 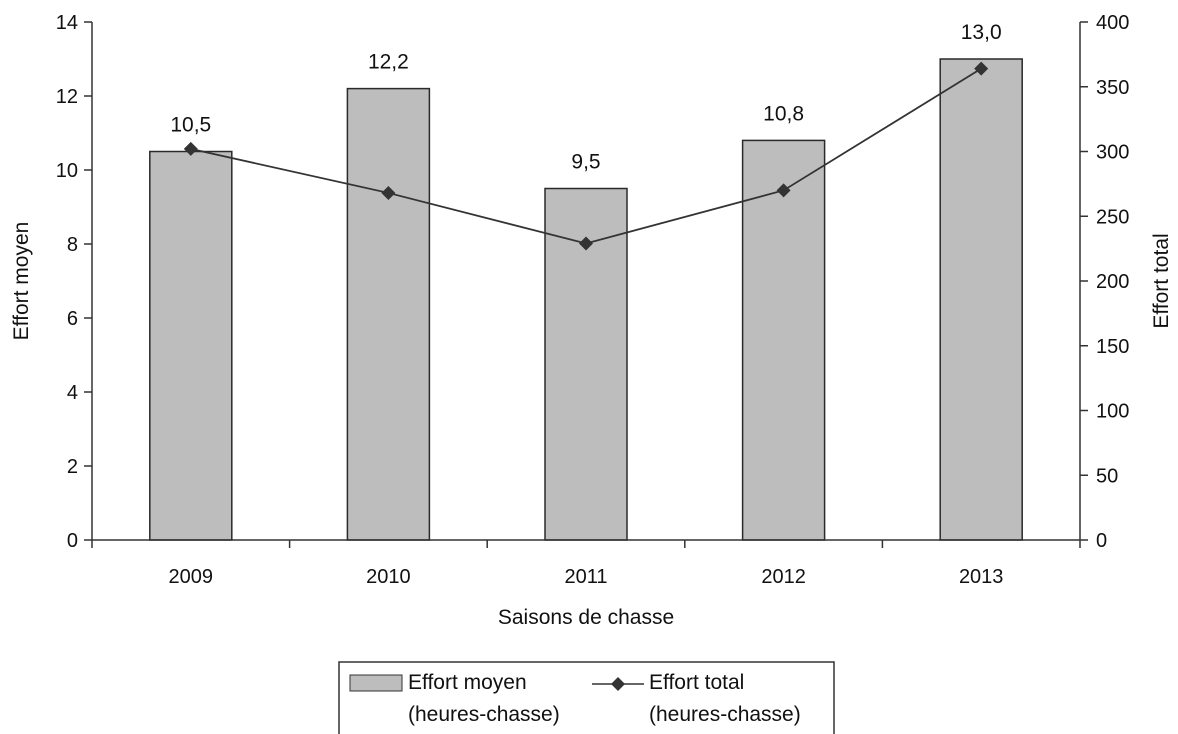 I want to click on y2-tick-label: 300, so click(x=1112, y=153).